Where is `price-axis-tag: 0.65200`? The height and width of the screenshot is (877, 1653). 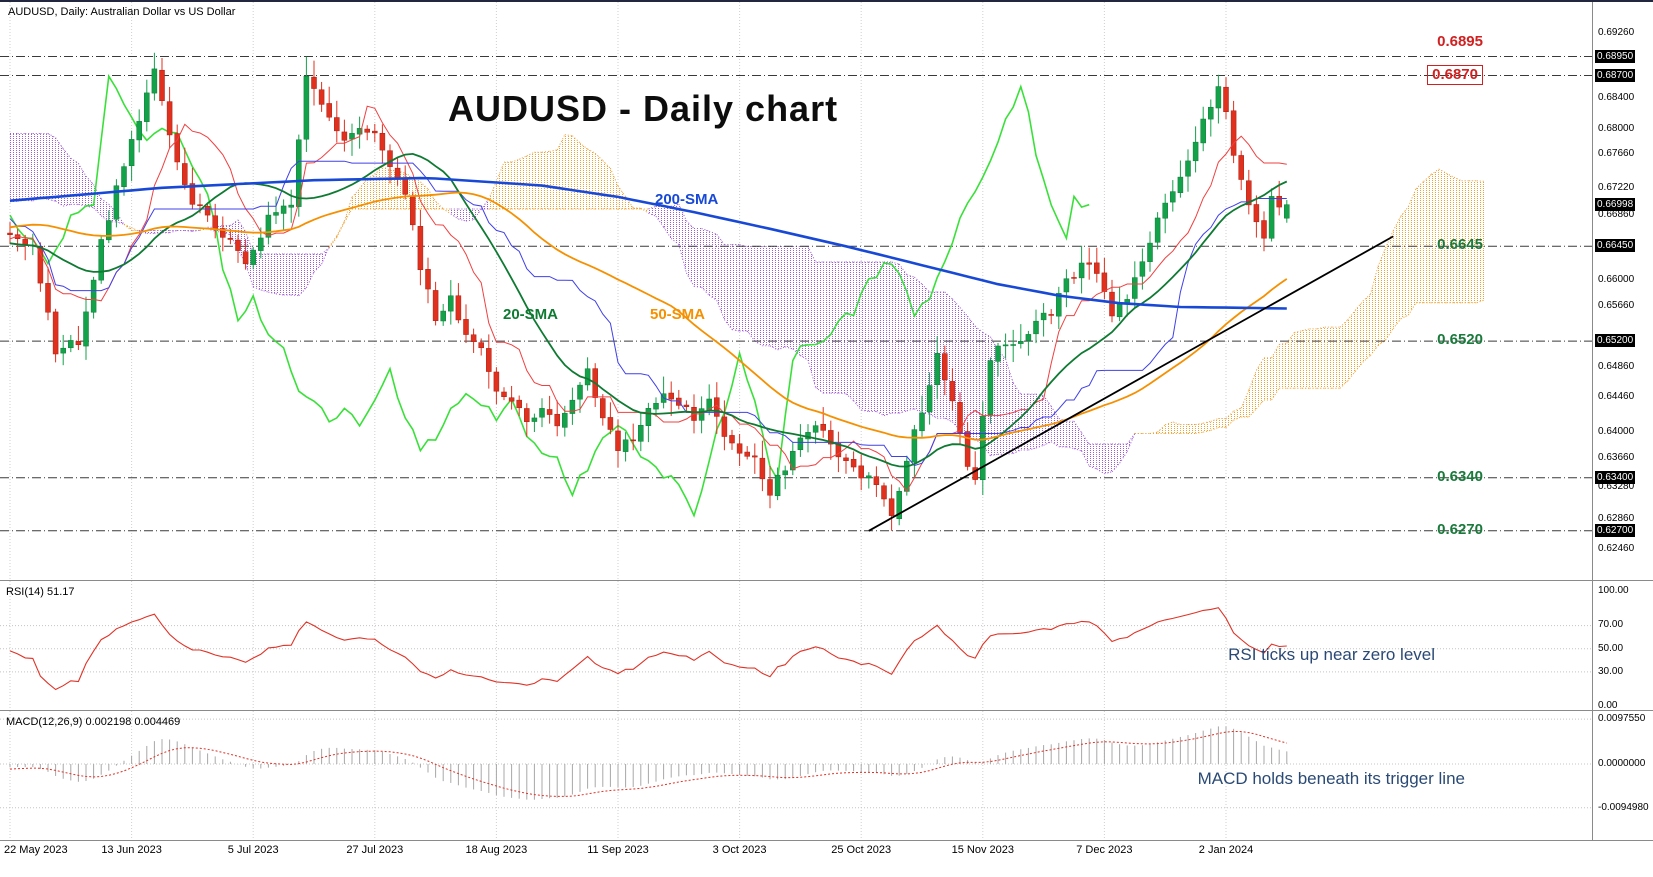
price-axis-tag: 0.65200 is located at coordinates (1615, 341).